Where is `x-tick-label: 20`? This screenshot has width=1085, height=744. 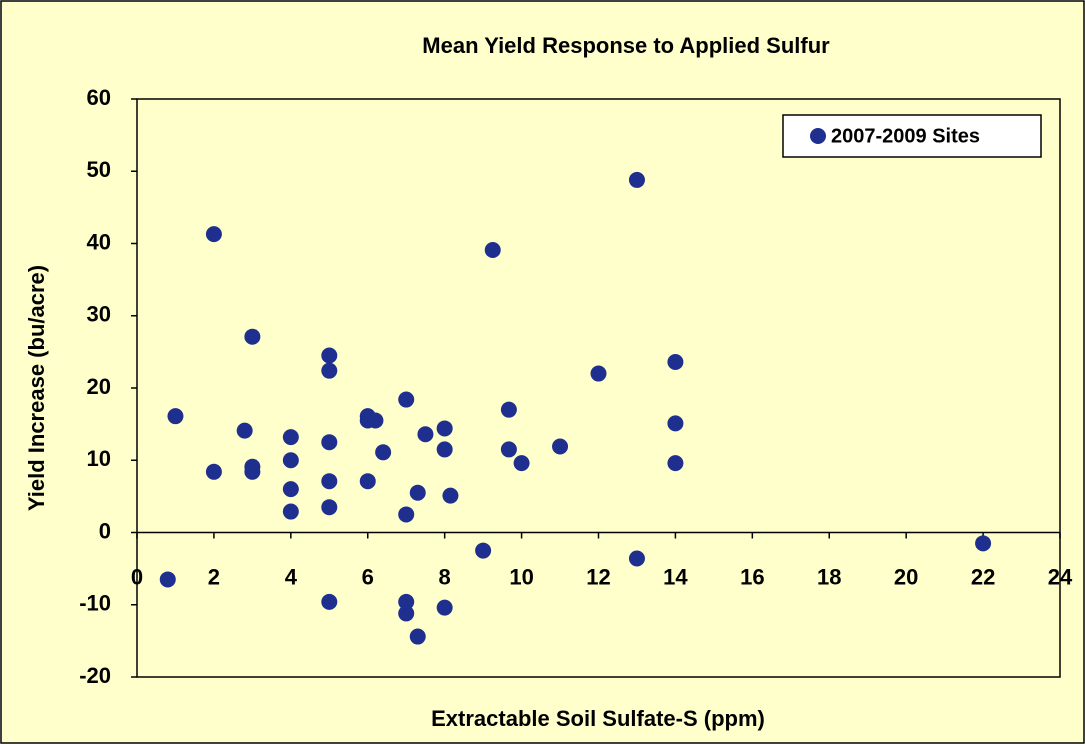
x-tick-label: 20 is located at coordinates (906, 576).